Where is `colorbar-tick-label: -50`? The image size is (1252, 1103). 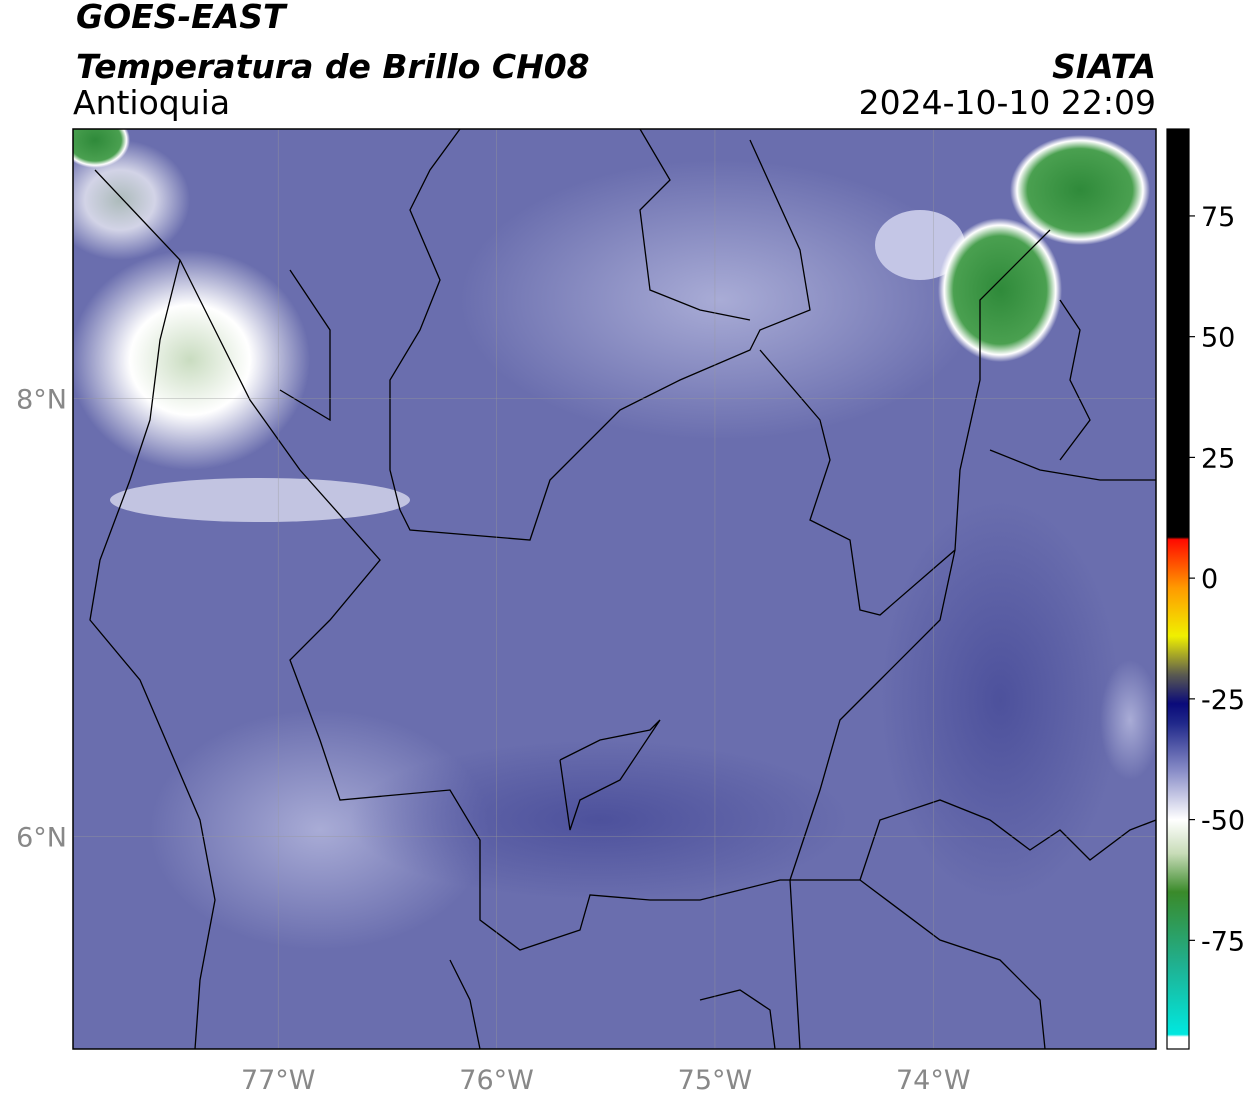
colorbar-tick-label: -50 is located at coordinates (1223, 821).